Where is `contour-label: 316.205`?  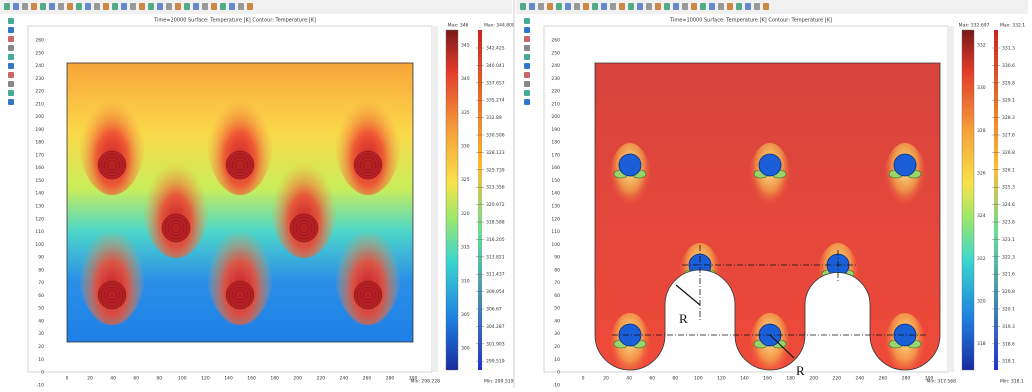
contour-label: 316.205 is located at coordinates (495, 240).